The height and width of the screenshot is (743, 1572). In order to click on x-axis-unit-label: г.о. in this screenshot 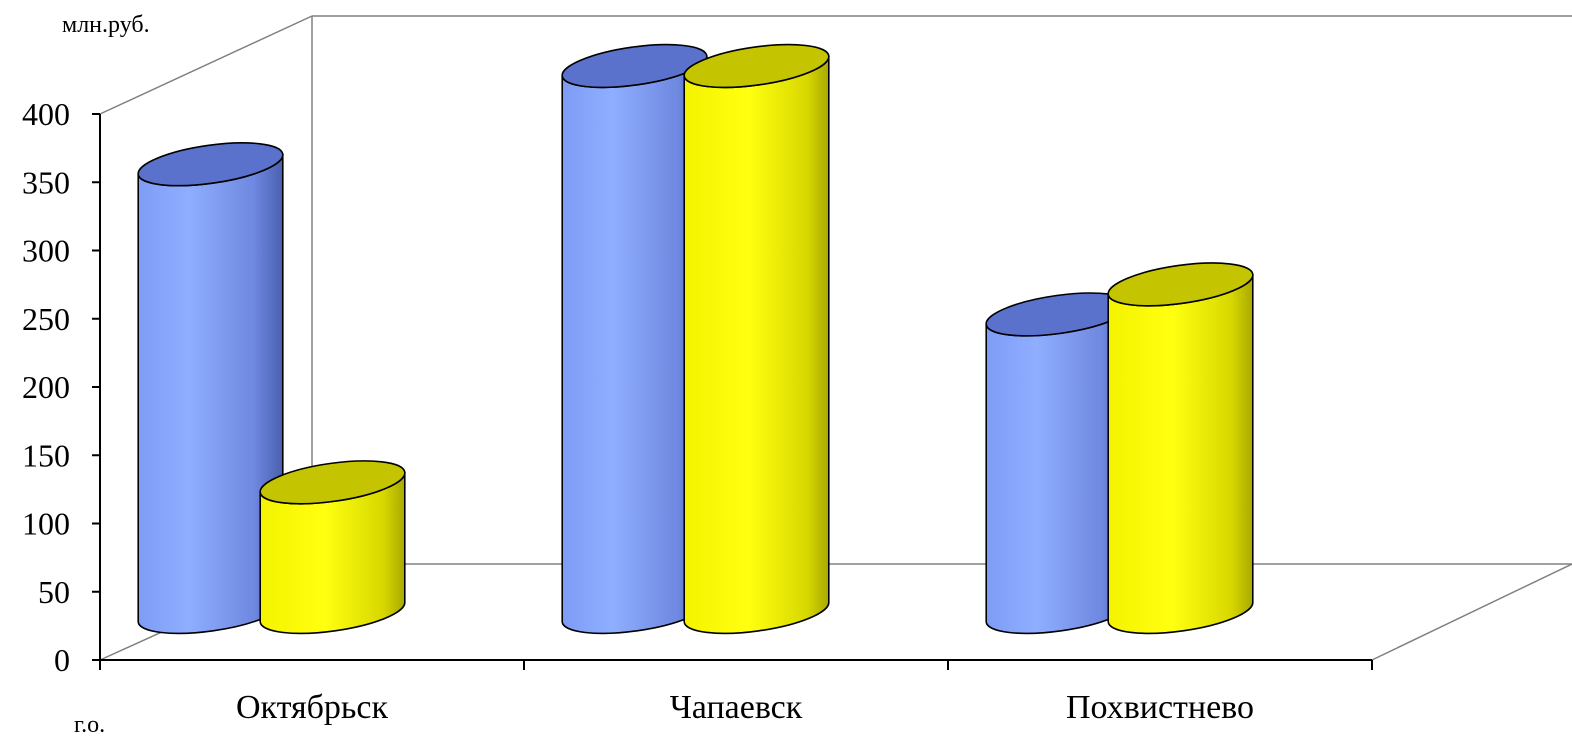, I will do `click(89, 725)`.